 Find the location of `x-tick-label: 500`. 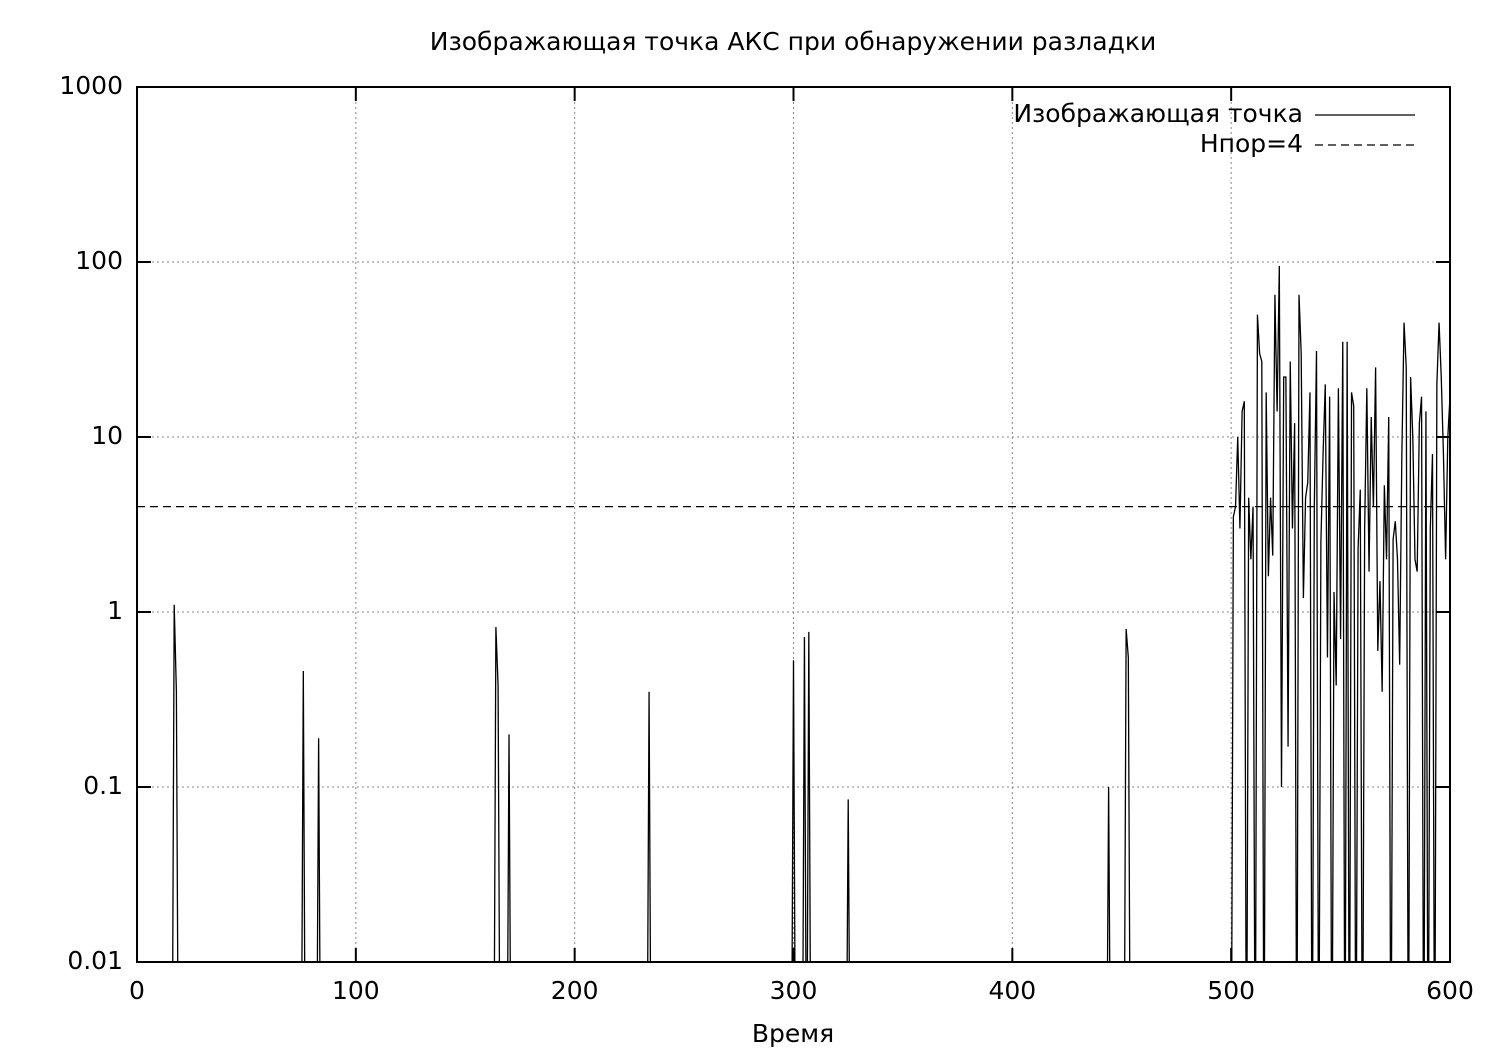

x-tick-label: 500 is located at coordinates (1231, 990).